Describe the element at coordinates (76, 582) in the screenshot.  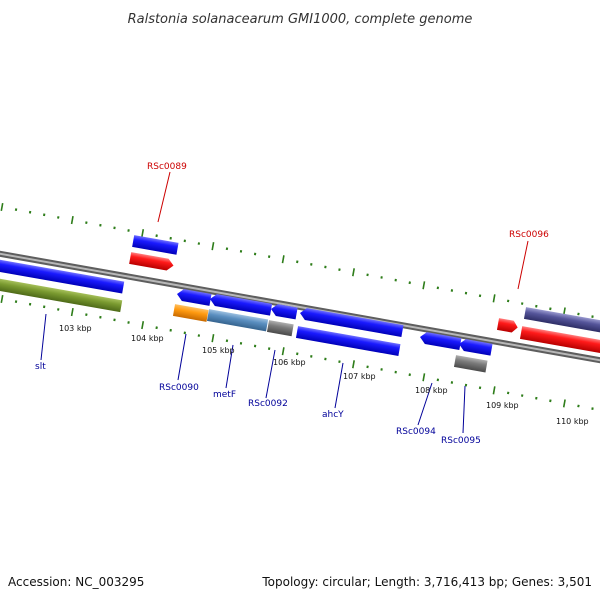
I see `accession-text: Accession: NC_003295` at that location.